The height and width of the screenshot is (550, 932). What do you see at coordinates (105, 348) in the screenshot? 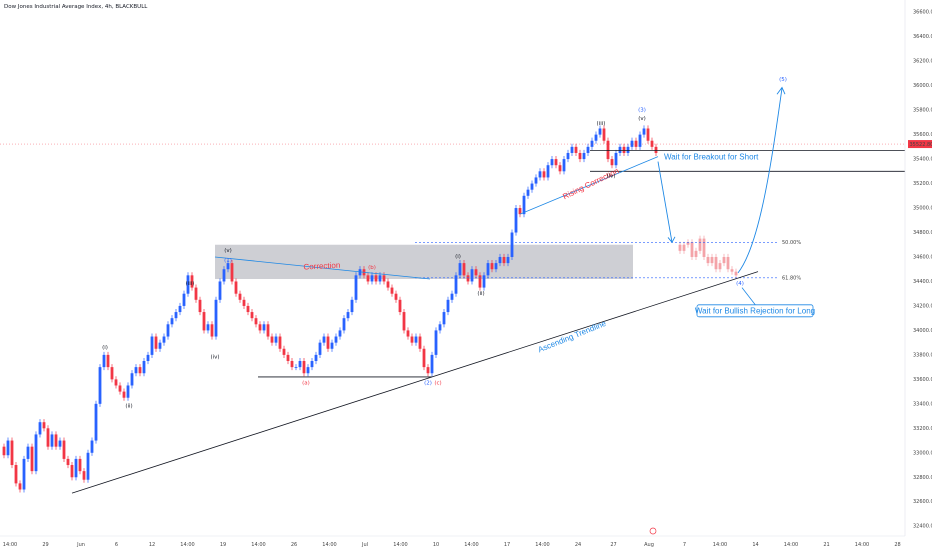
I see `wave-label: (i)` at bounding box center [105, 348].